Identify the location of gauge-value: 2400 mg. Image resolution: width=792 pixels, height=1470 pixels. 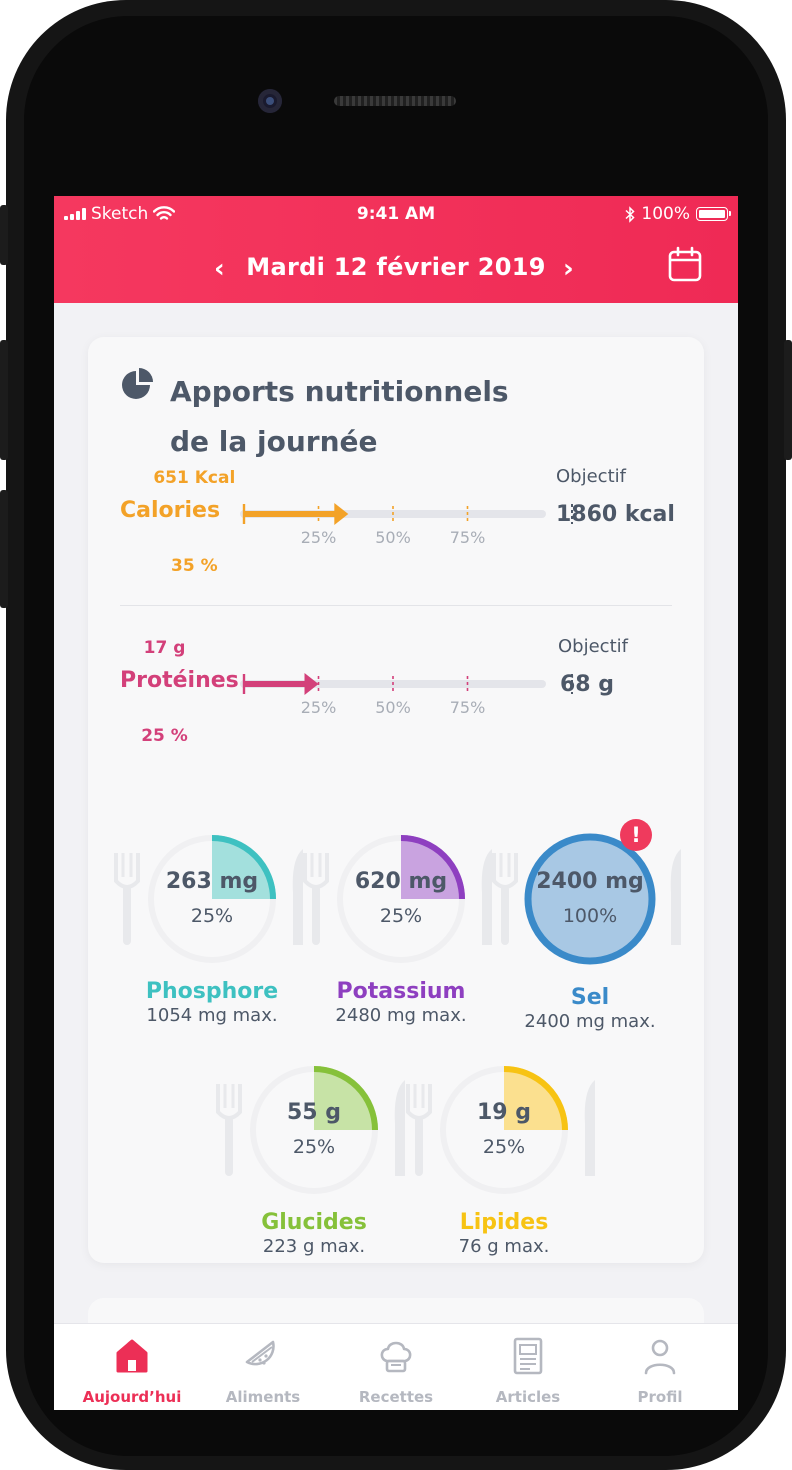
(590, 881).